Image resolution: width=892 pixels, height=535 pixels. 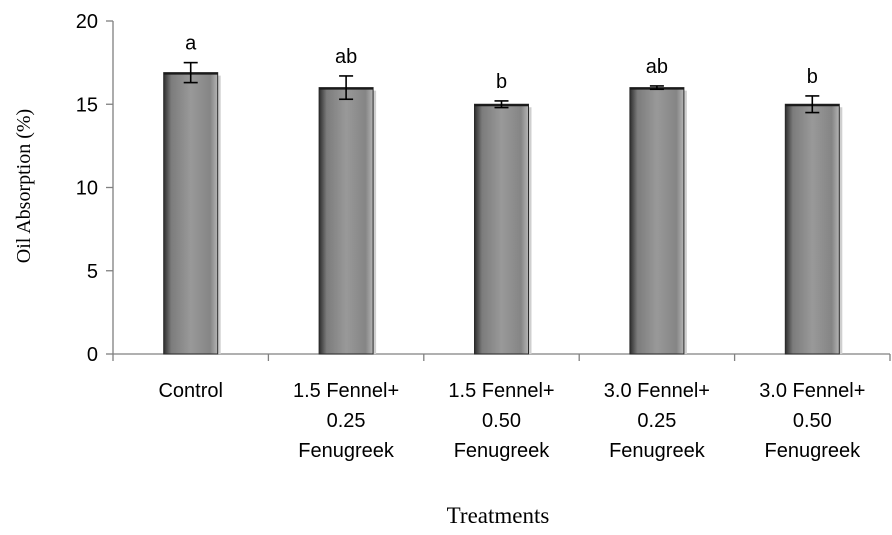 I want to click on x-axis-label: Treatments, so click(x=498, y=515).